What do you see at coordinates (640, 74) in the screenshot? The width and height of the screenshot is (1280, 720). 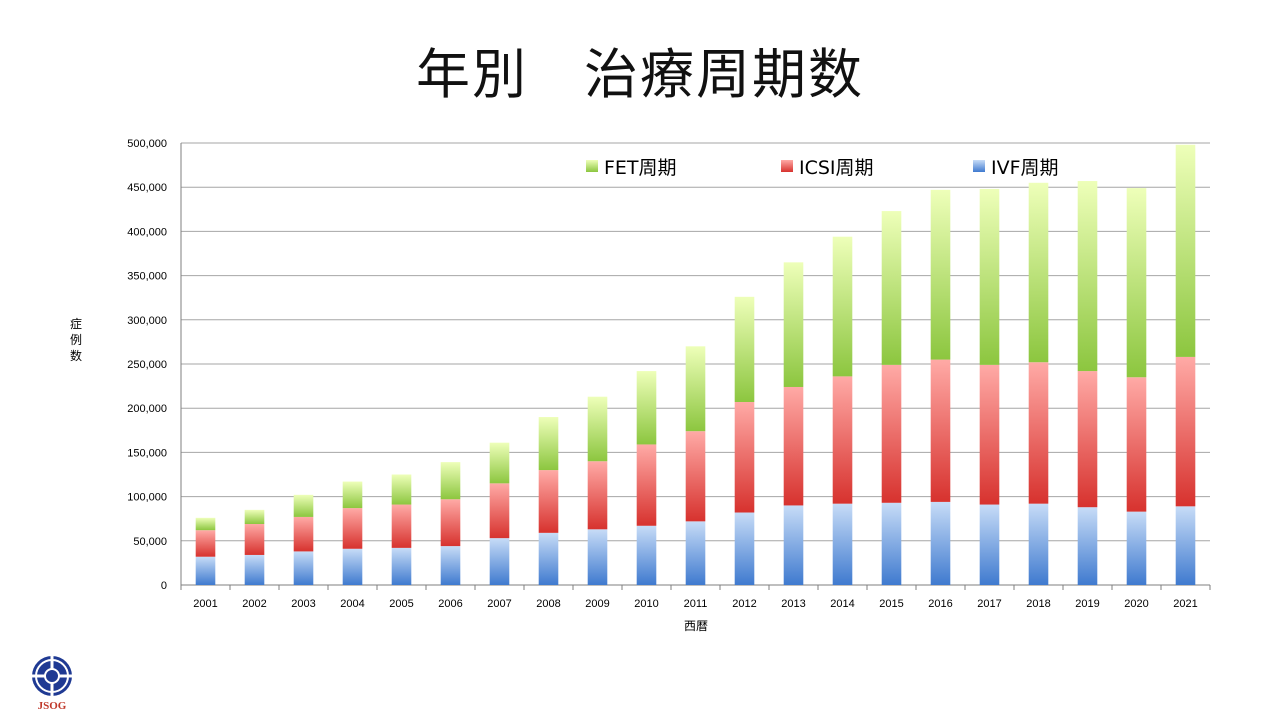 I see `slide-title: 年別 治療周期数` at bounding box center [640, 74].